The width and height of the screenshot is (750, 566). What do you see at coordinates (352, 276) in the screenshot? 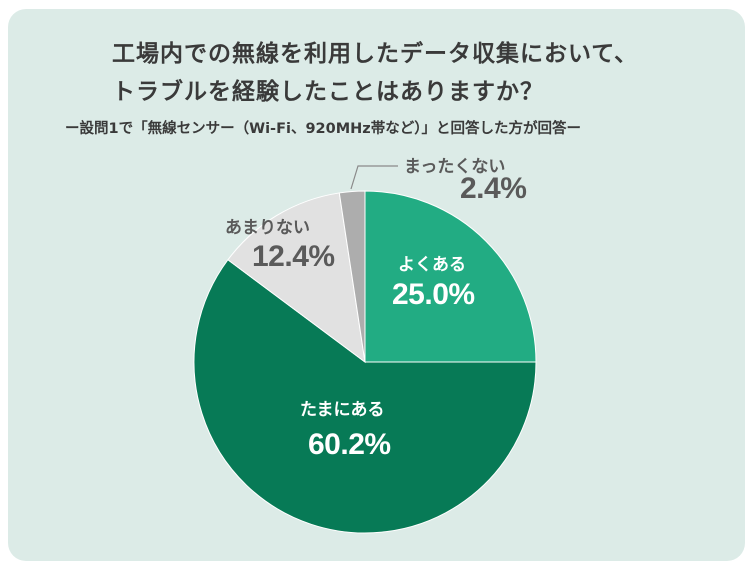
I see `pie-slice-never` at bounding box center [352, 276].